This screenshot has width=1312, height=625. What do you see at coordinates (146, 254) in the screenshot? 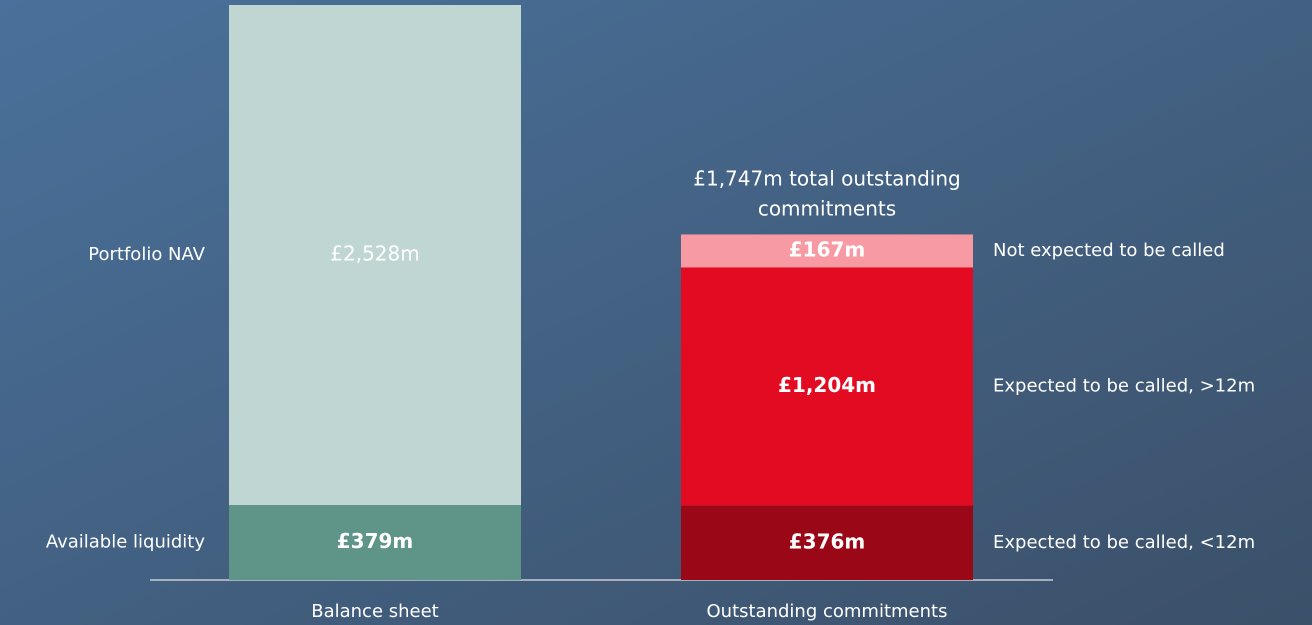
I see `series-label: Portfolio NAV` at bounding box center [146, 254].